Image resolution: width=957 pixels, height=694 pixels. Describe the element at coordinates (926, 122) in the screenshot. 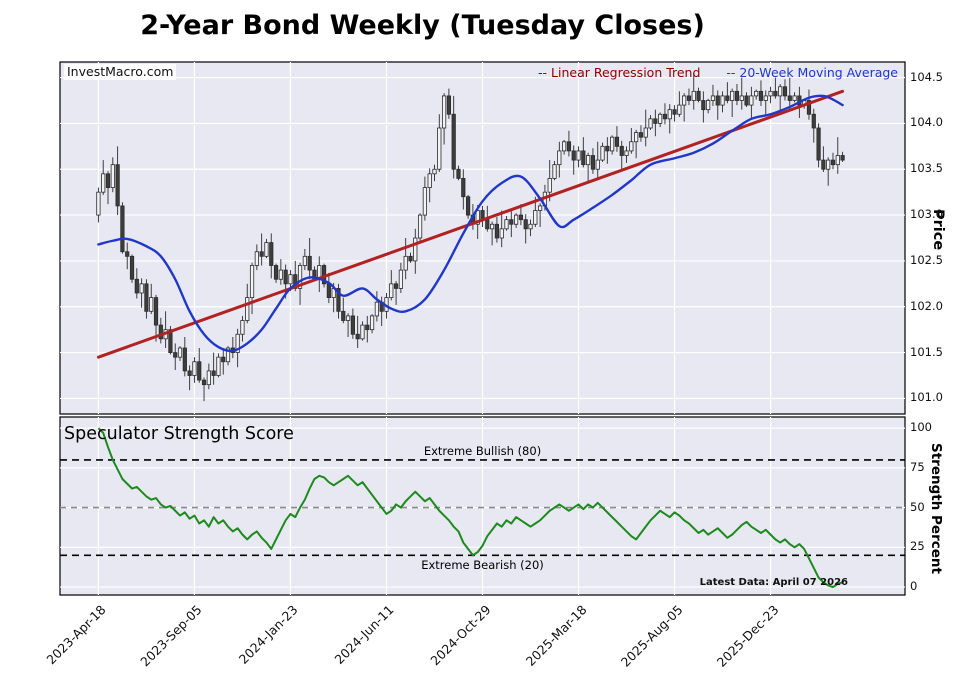

I see `price-y-tick-label: 104.0` at that location.